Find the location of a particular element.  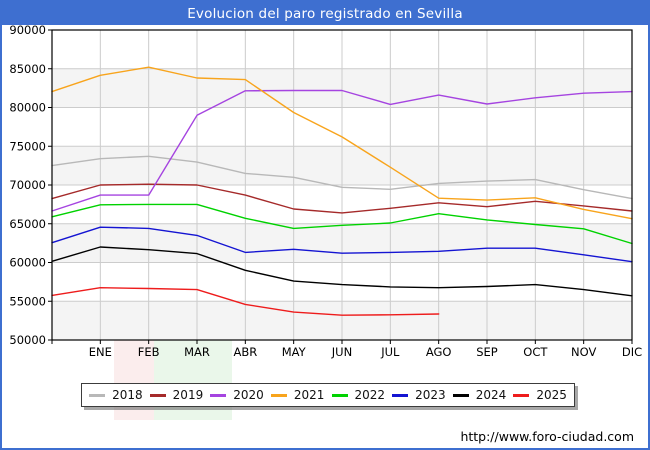

x-tick-label: MAY is located at coordinates (294, 352).